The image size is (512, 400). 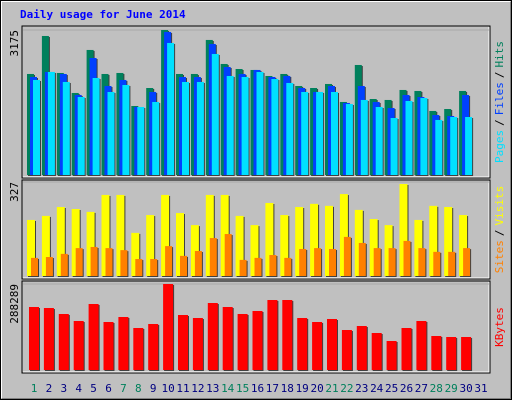 I want to click on x-tick-label: 9, so click(x=153, y=388).